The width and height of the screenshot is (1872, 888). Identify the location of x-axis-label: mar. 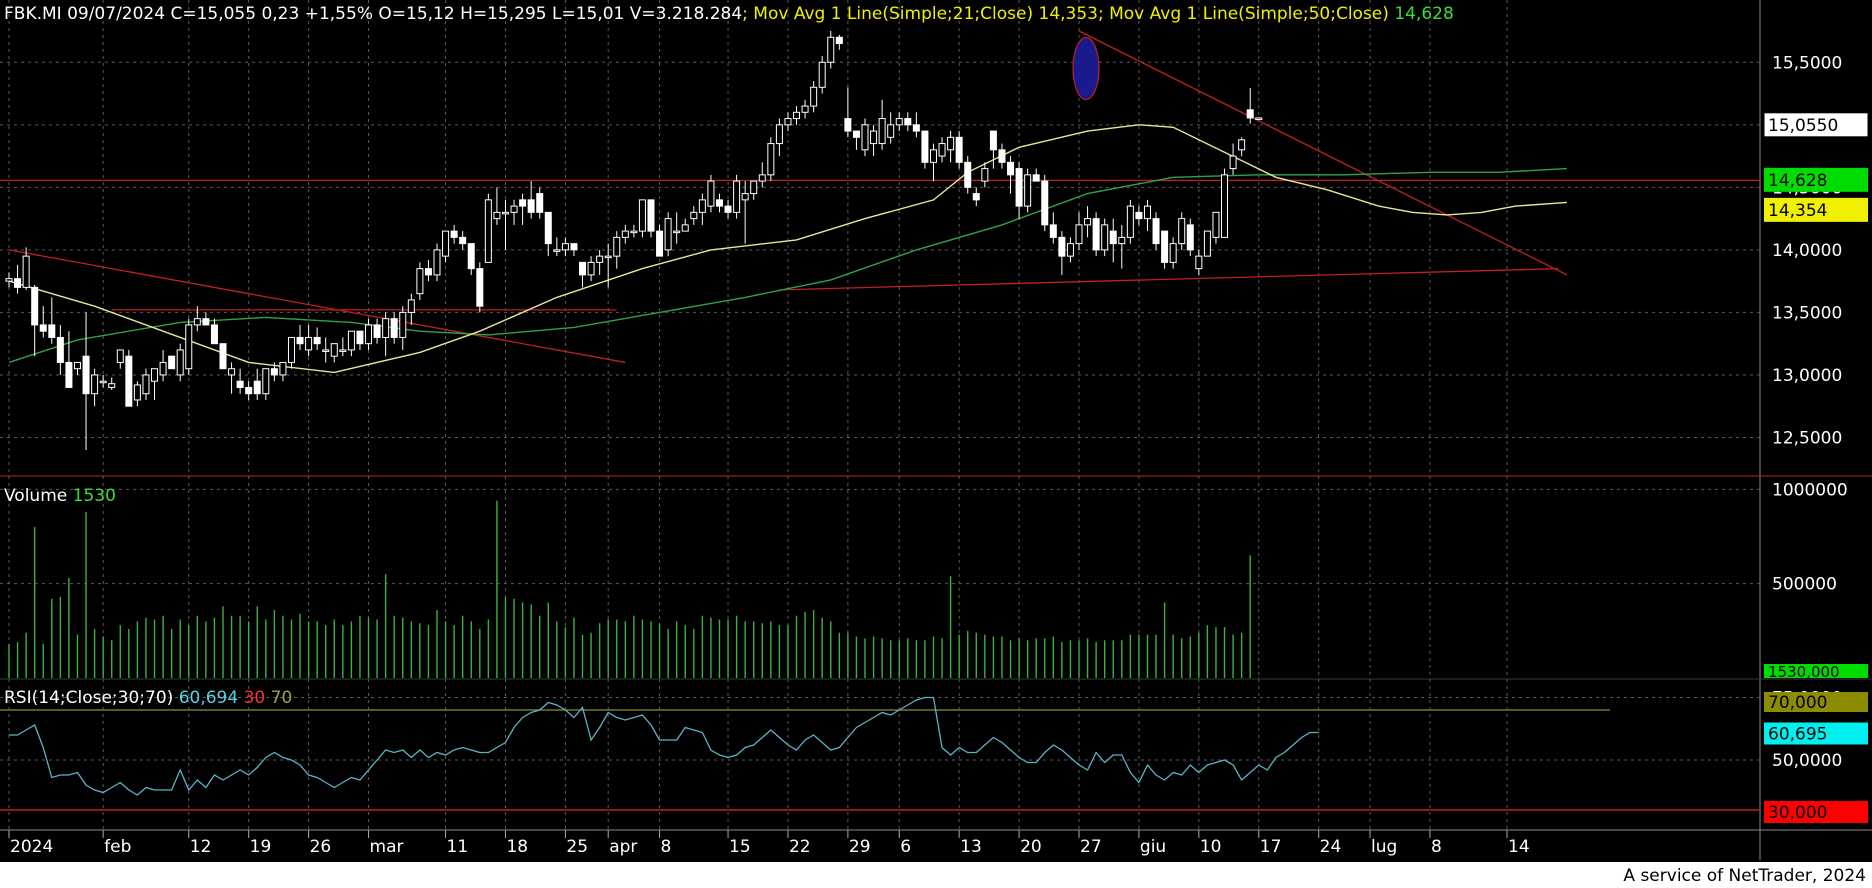
(387, 847).